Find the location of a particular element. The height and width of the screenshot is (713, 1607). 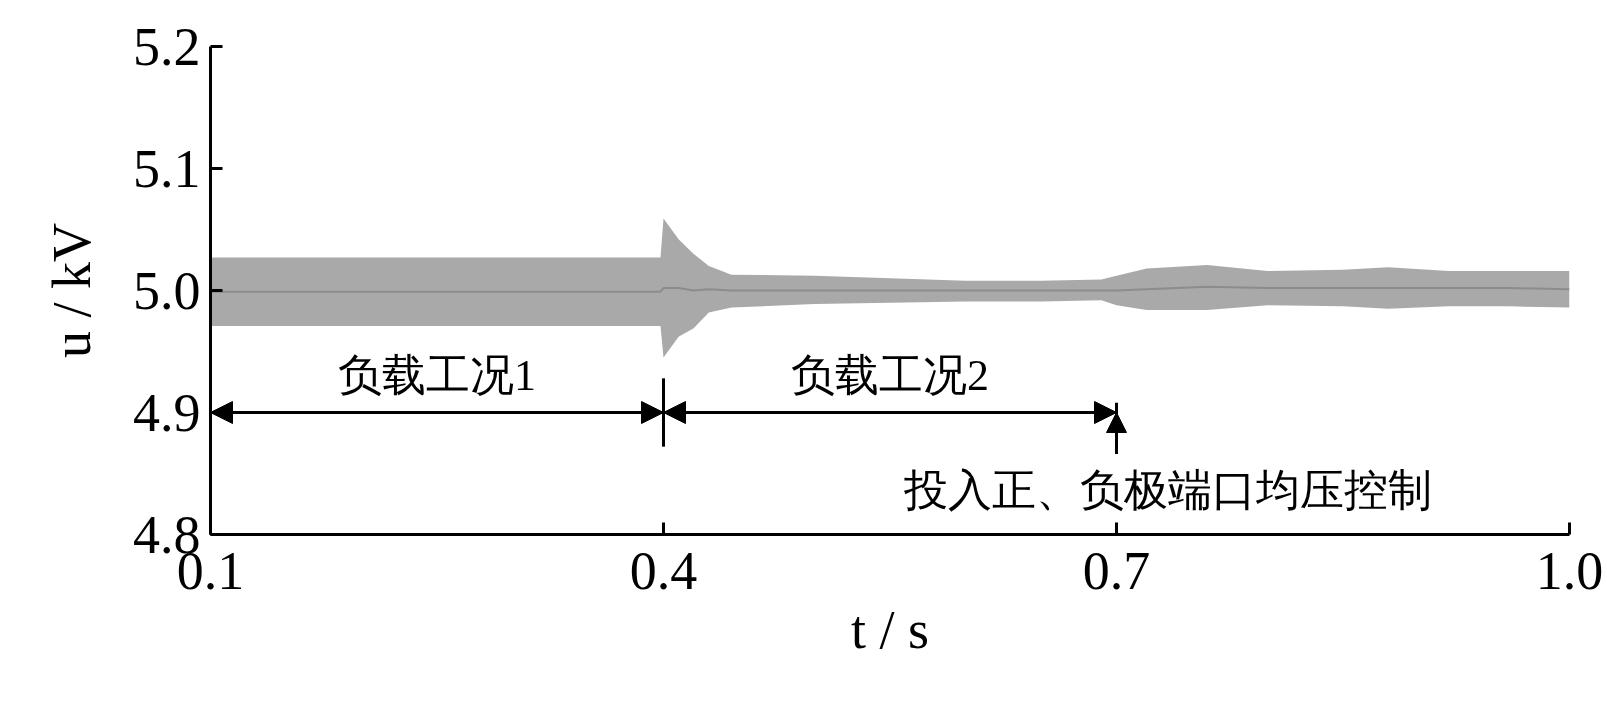

x-axis-title: t / s is located at coordinates (890, 629).